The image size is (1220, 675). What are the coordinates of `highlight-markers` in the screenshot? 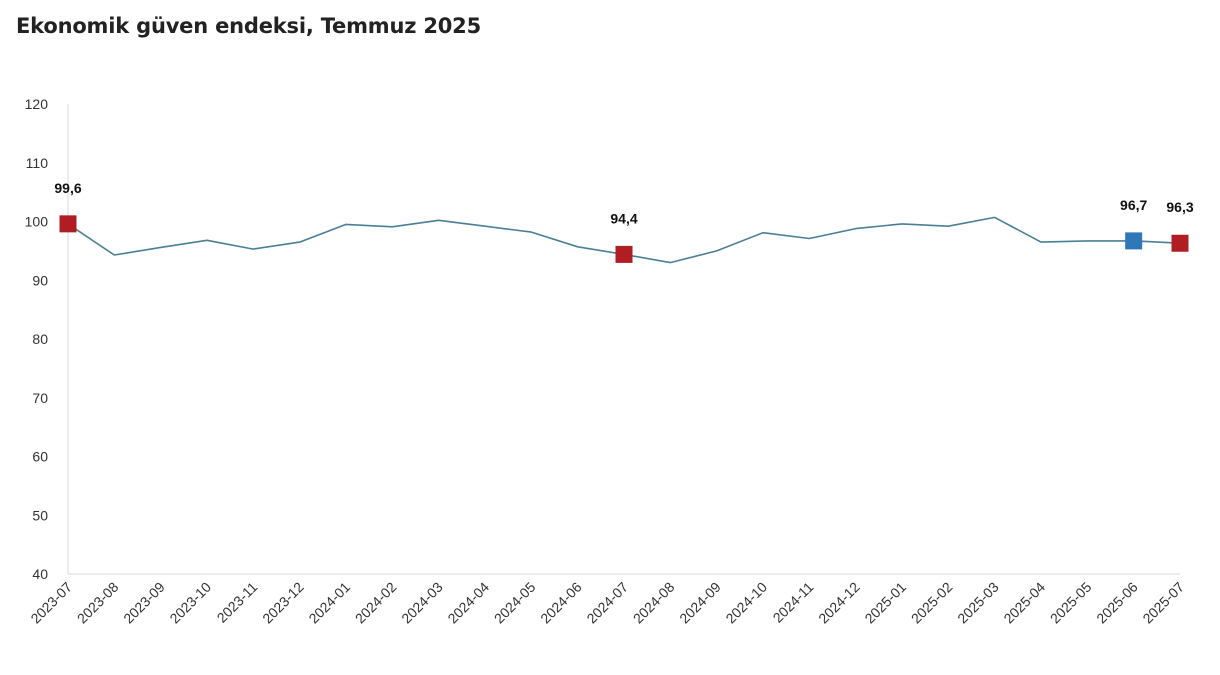 It's located at (624, 239).